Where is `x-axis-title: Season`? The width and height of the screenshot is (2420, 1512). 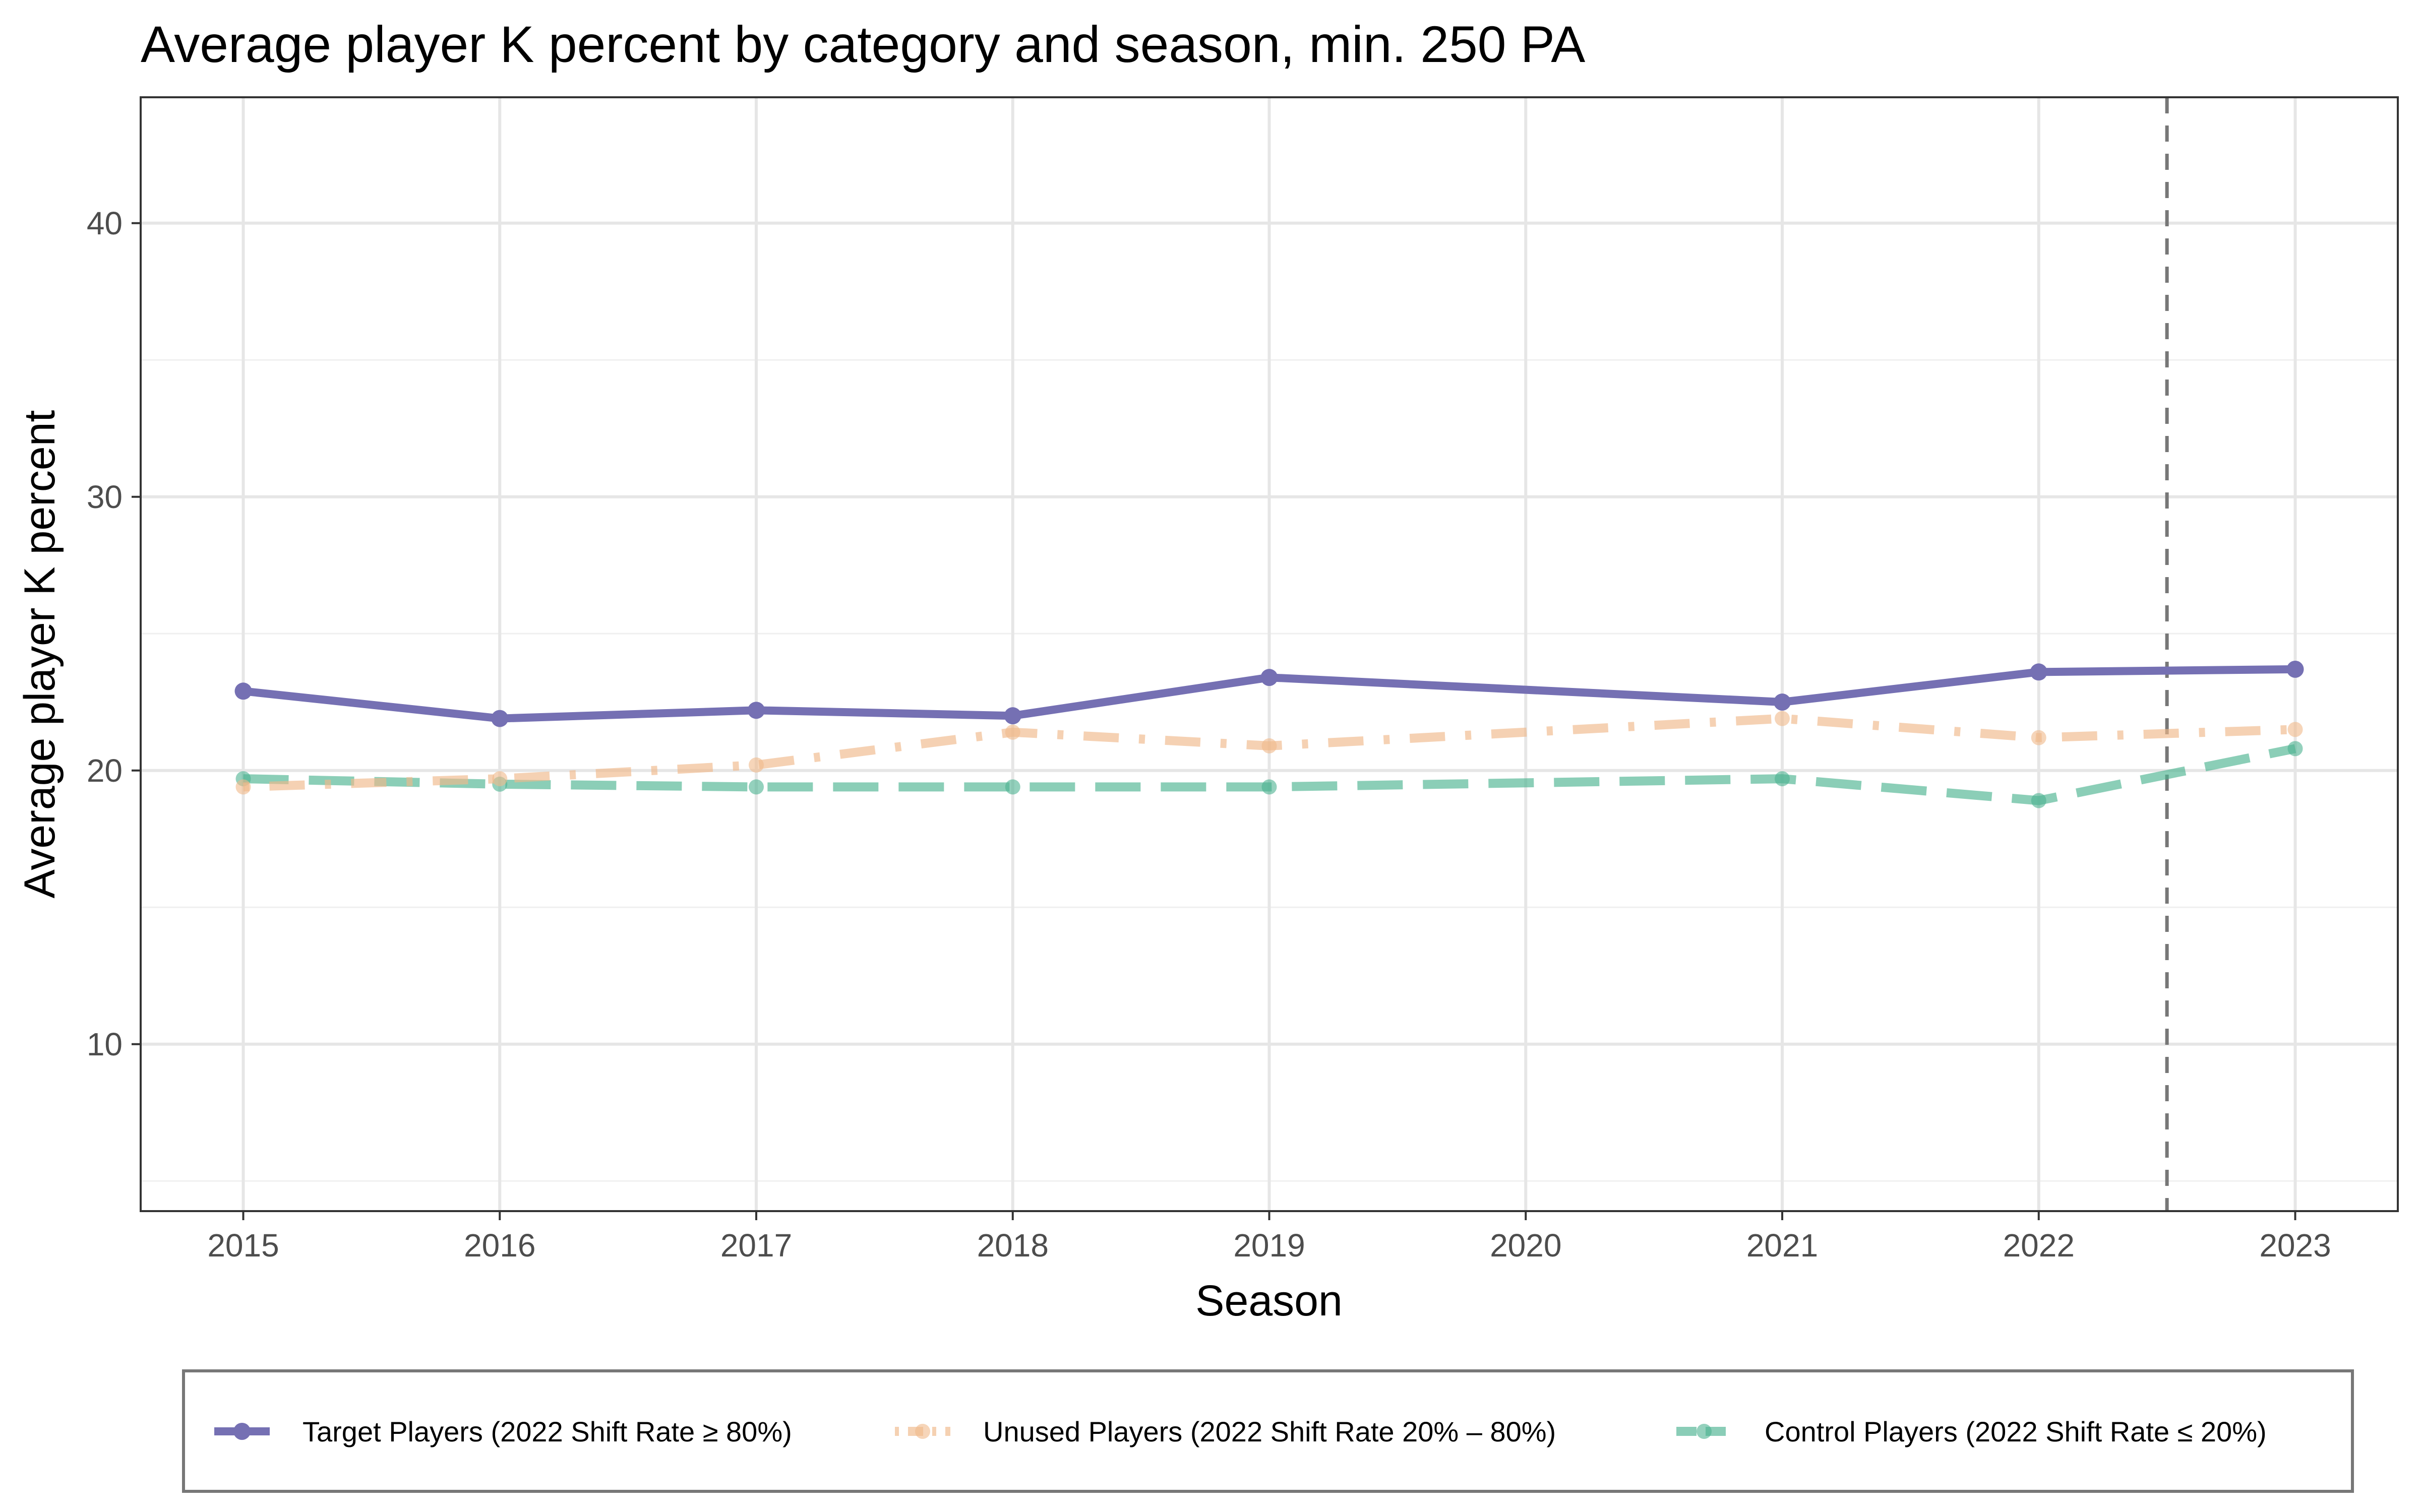 x-axis-title: Season is located at coordinates (1269, 1301).